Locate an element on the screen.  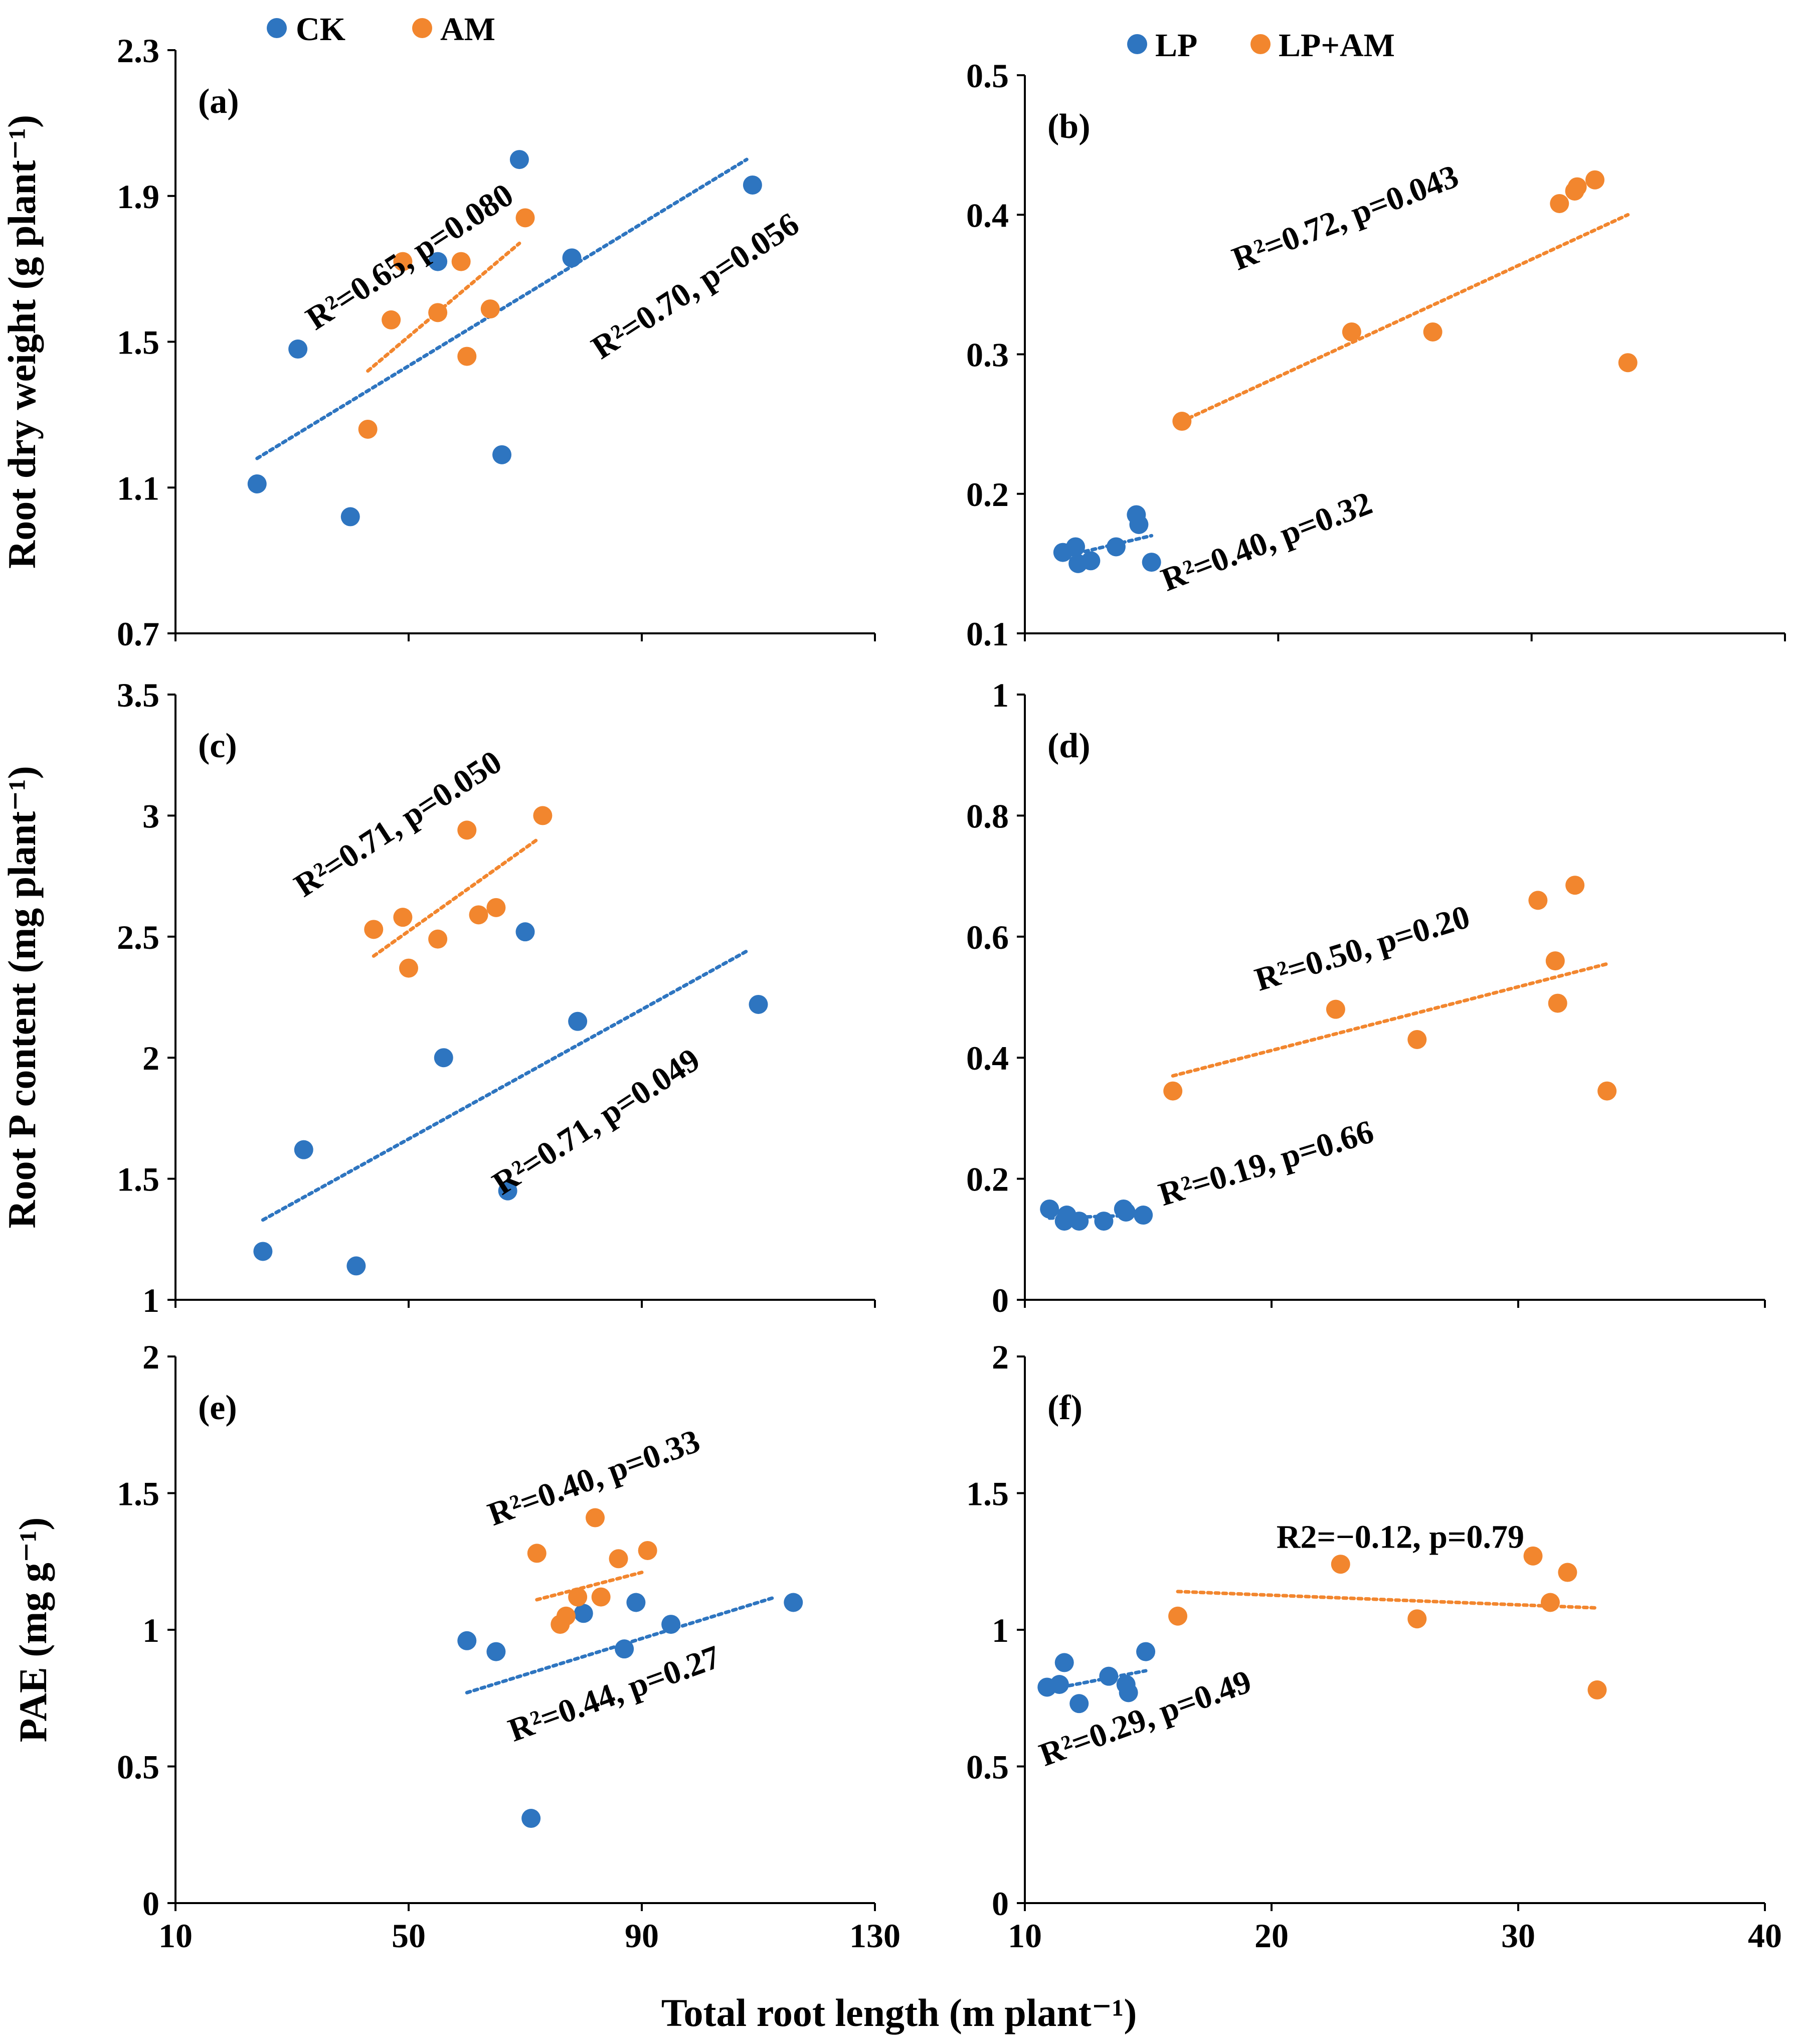
regression-annotation: R²=0.71, p=0.049 is located at coordinates (596, 1121).